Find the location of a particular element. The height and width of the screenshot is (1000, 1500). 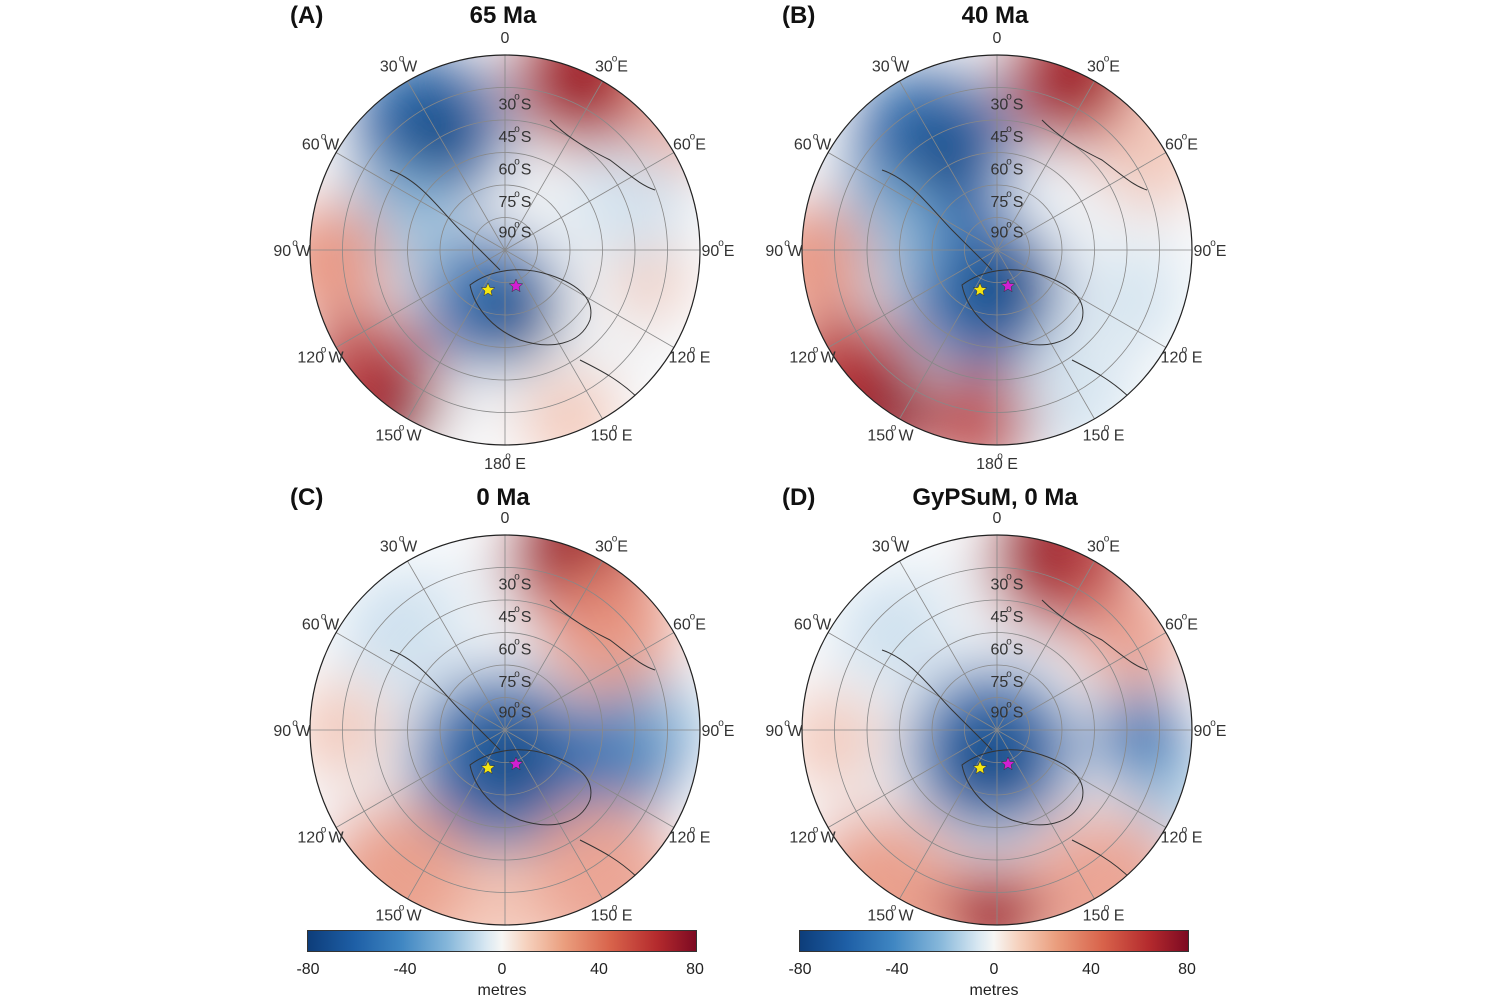

longitude-label: 60 E is located at coordinates (1181, 625).